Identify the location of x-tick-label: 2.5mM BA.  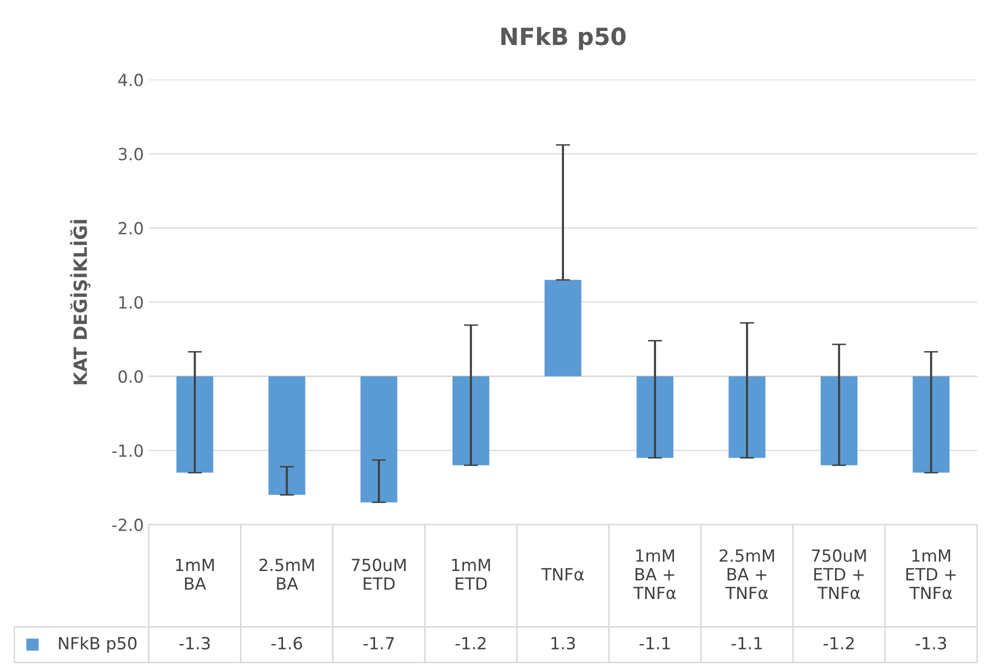
(287, 574).